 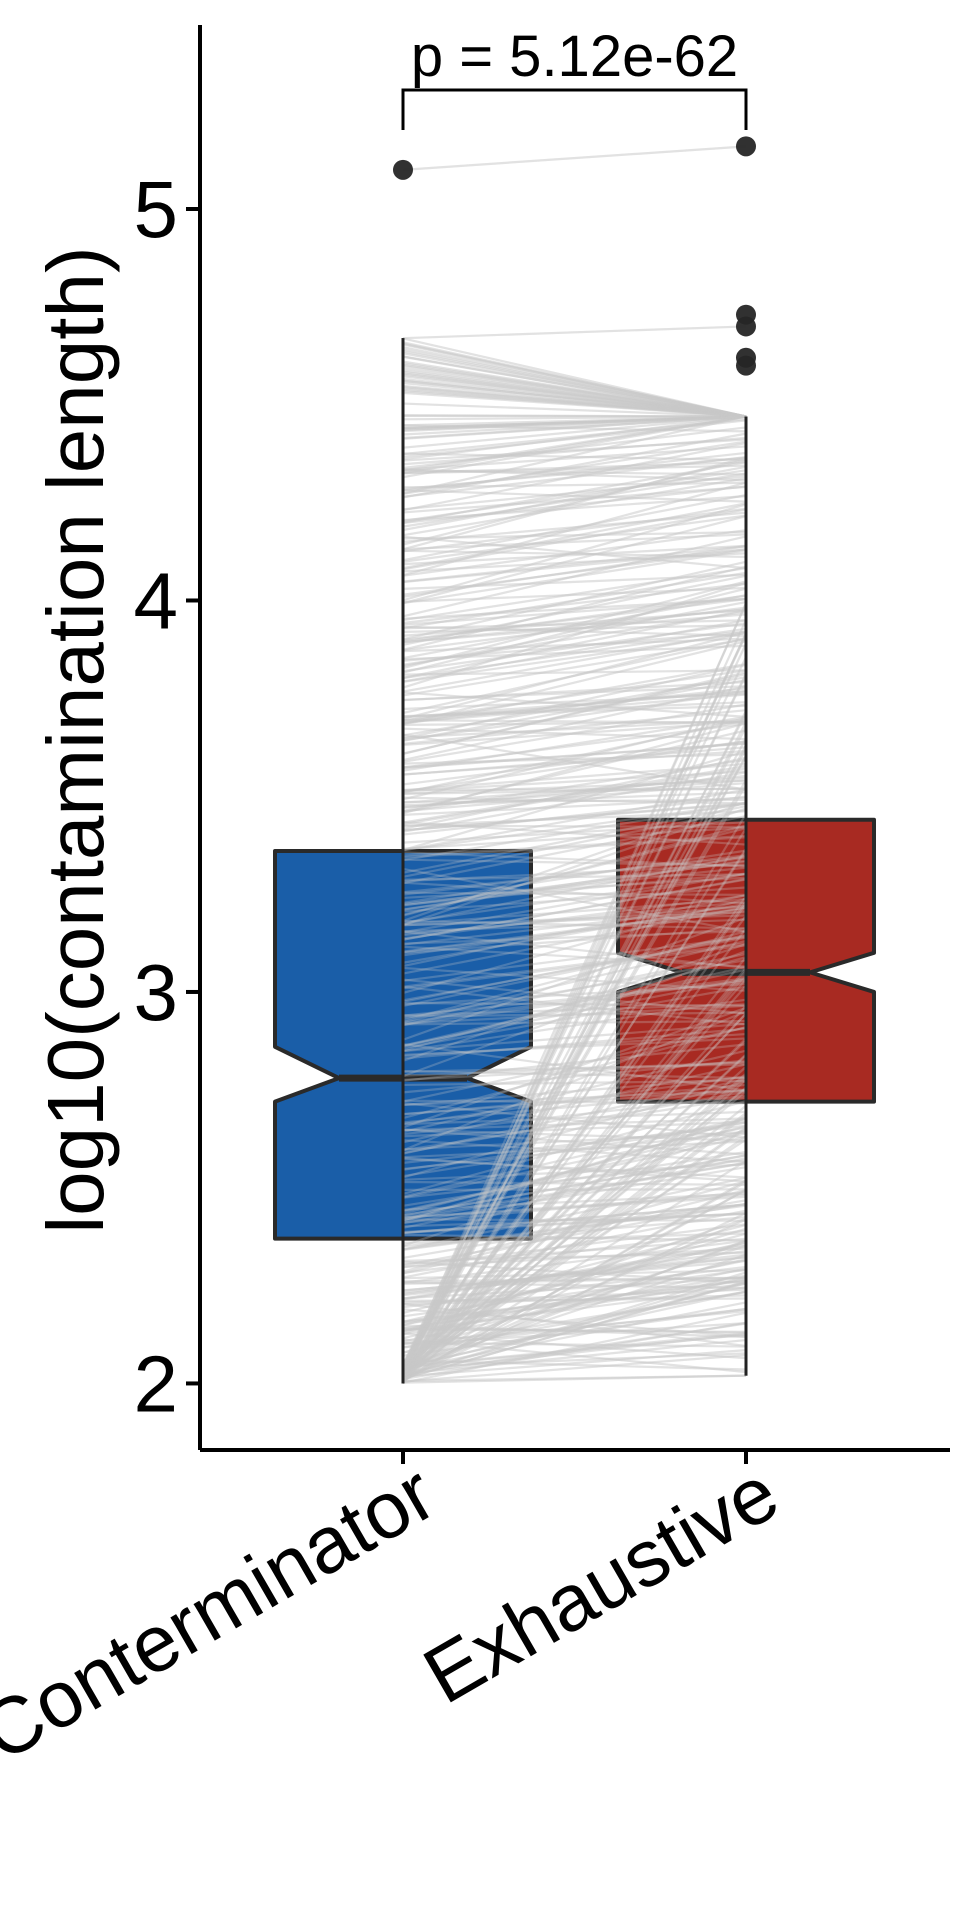 What do you see at coordinates (403, 169) in the screenshot?
I see `outlier-point` at bounding box center [403, 169].